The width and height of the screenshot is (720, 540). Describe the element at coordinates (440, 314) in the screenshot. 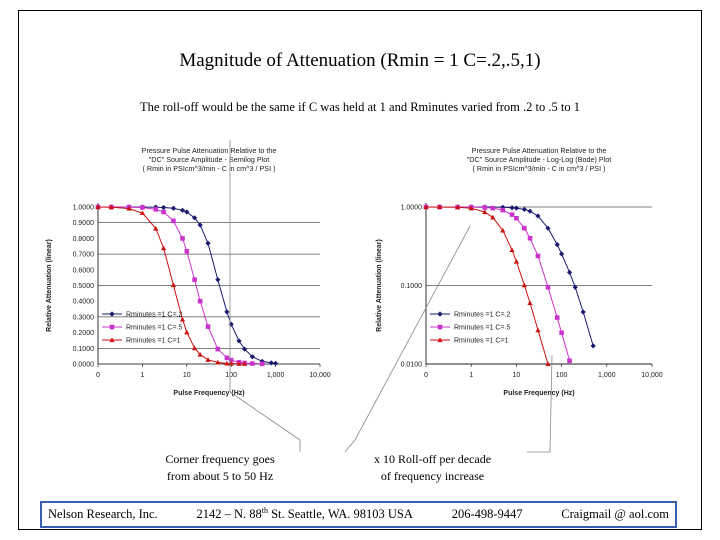

I see `loglog-legend-0-marker` at that location.